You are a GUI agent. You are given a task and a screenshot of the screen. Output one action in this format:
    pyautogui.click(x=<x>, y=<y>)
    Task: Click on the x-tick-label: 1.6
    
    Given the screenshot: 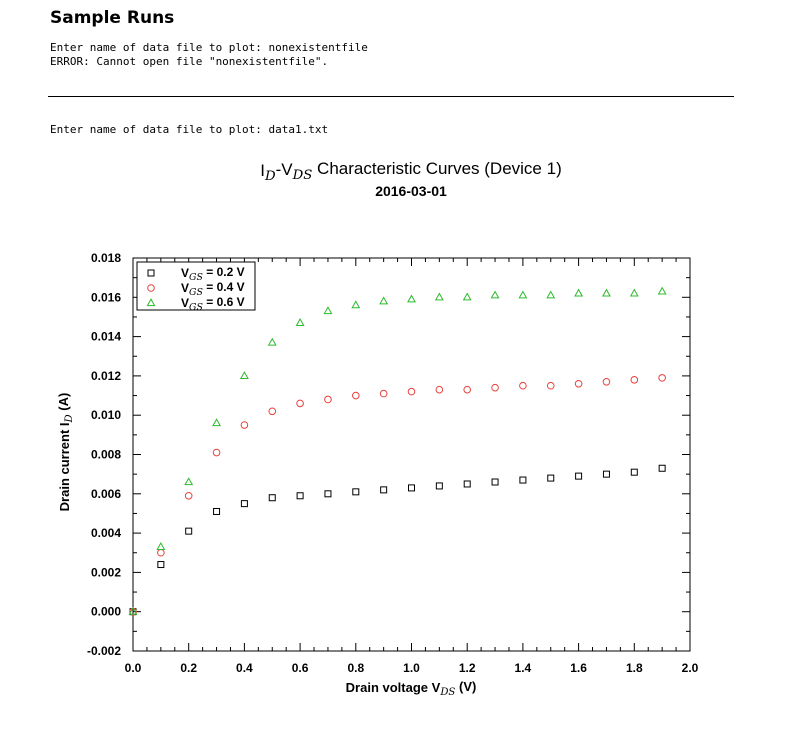 What is the action you would take?
    pyautogui.click(x=578, y=668)
    